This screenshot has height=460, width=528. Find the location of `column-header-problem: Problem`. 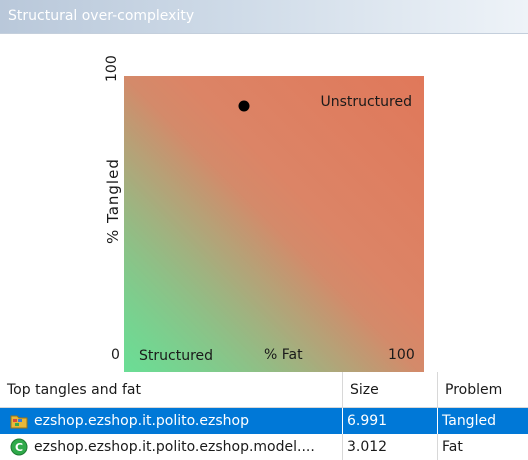

column-header-problem: Problem is located at coordinates (482, 390).